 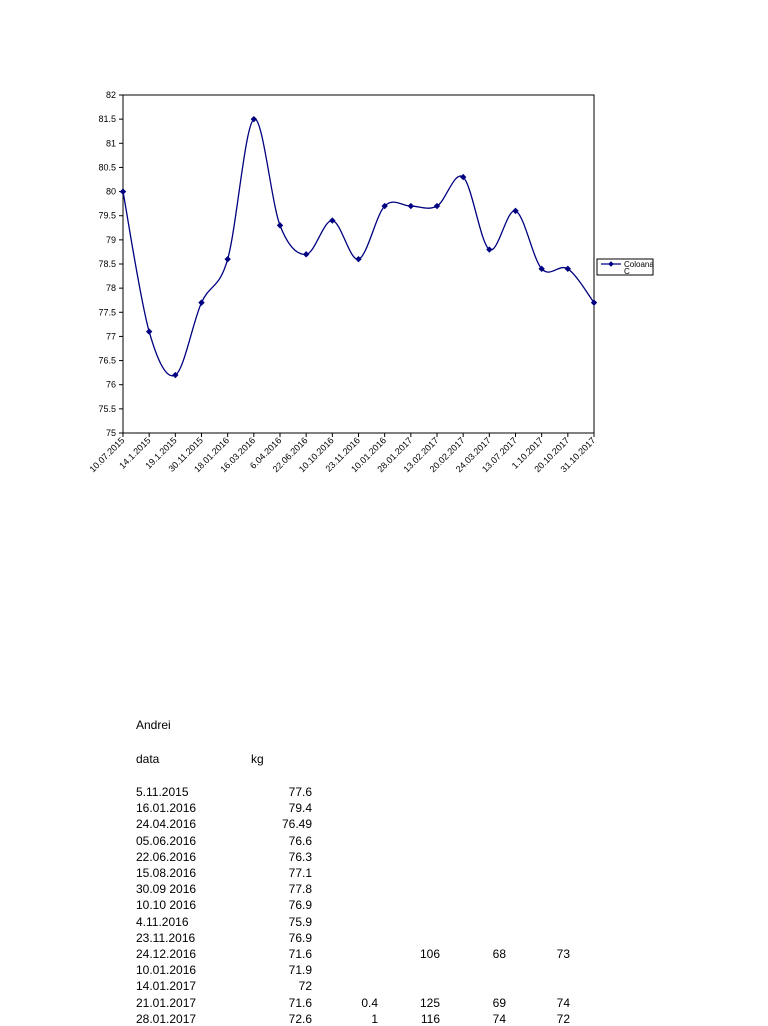 What do you see at coordinates (166, 808) in the screenshot?
I see `cell-date: 16.01.2016` at bounding box center [166, 808].